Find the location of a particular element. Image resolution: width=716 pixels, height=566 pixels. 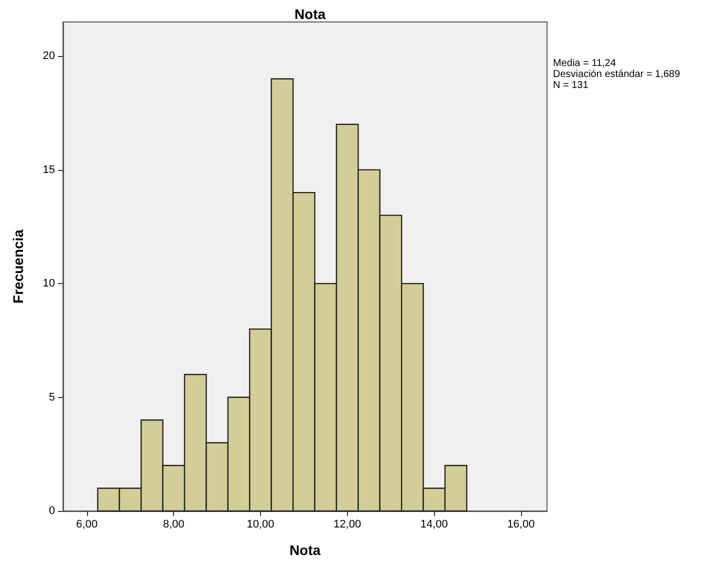

y-tick-label: 20 is located at coordinates (48, 56).